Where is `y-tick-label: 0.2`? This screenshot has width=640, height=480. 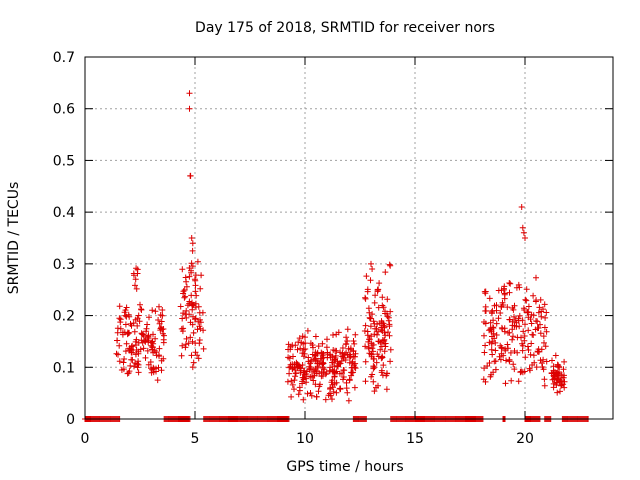
y-tick-label: 0.2 is located at coordinates (64, 317).